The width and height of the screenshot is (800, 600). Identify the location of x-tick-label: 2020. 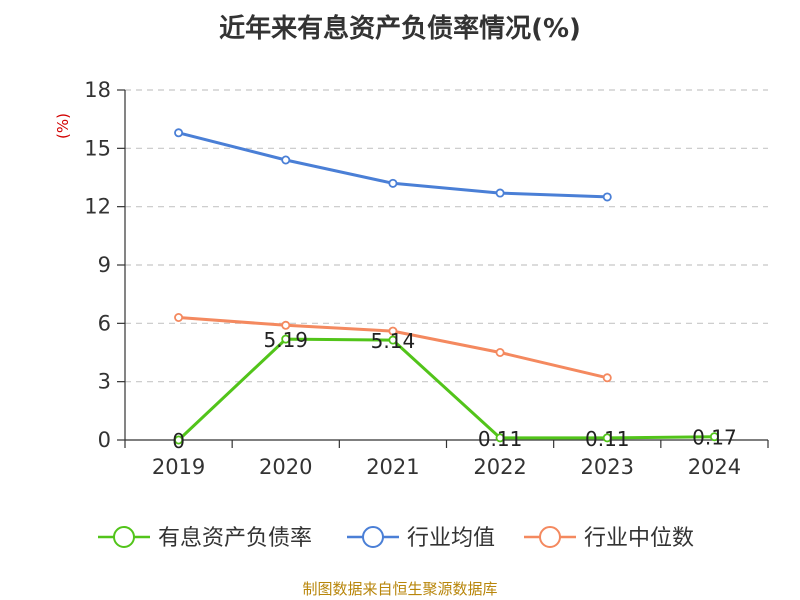
(285, 467).